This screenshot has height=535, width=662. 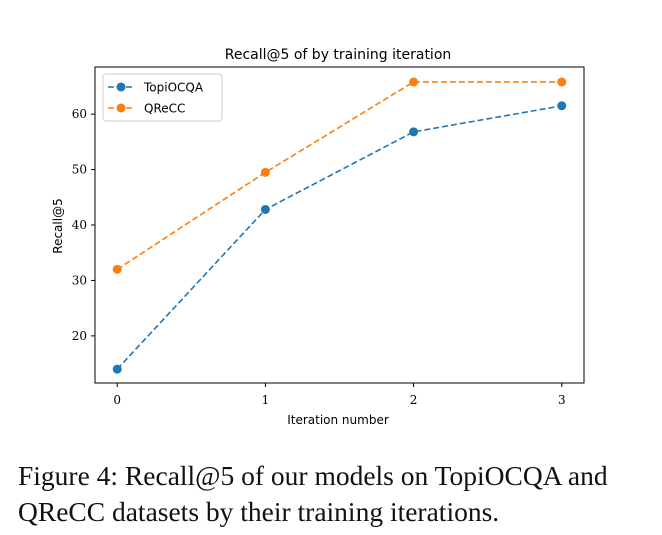 What do you see at coordinates (338, 55) in the screenshot?
I see `chart-title: Recall@5 of by training iteration` at bounding box center [338, 55].